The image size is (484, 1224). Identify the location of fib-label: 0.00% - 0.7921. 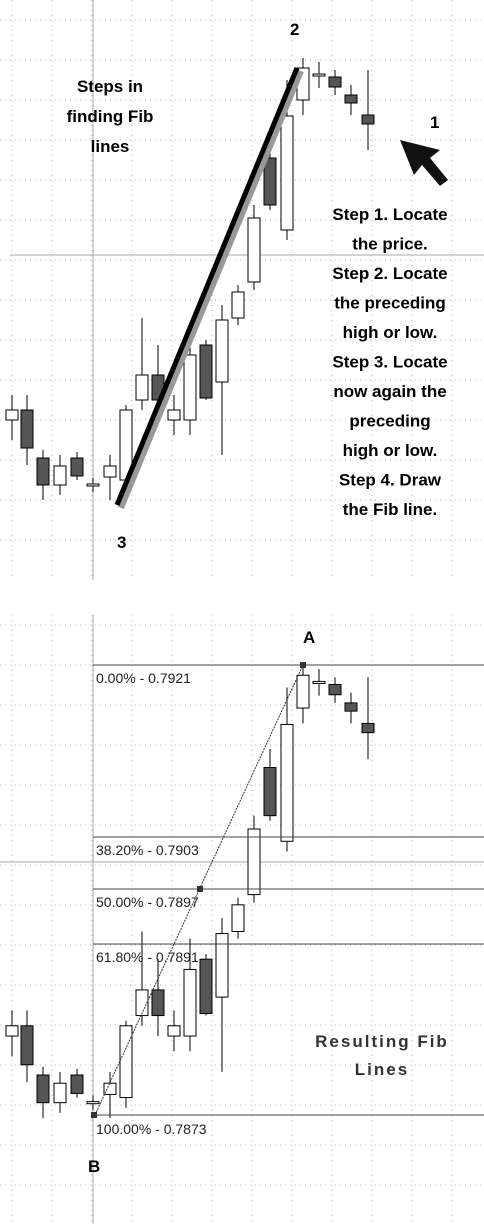
(143, 678).